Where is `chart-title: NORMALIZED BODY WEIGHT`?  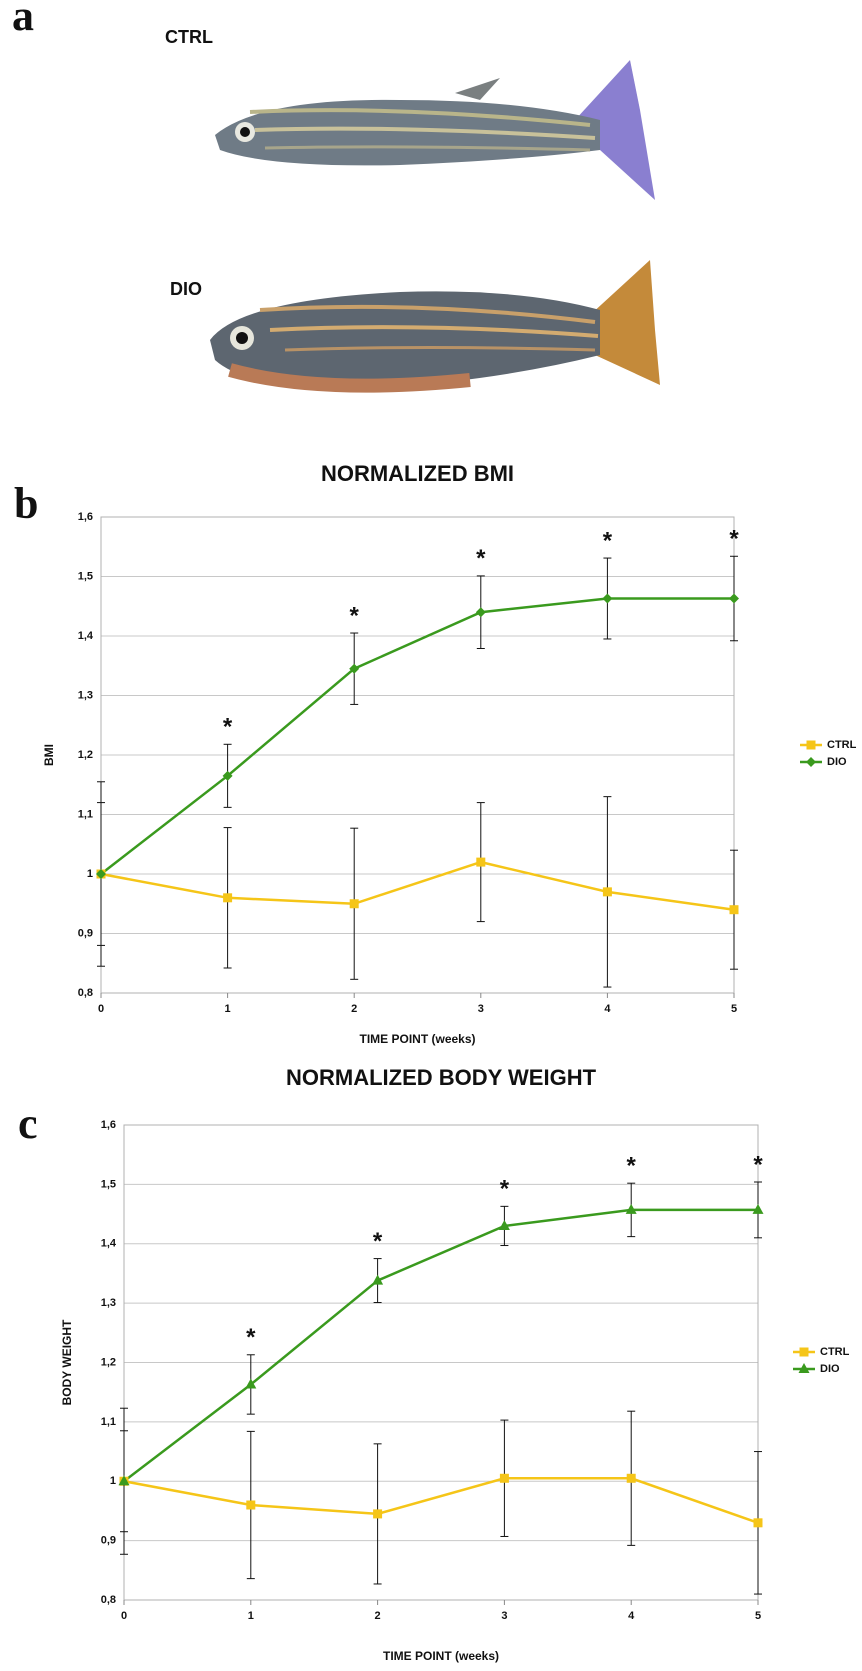
chart-title: NORMALIZED BODY WEIGHT is located at coordinates (441, 1077).